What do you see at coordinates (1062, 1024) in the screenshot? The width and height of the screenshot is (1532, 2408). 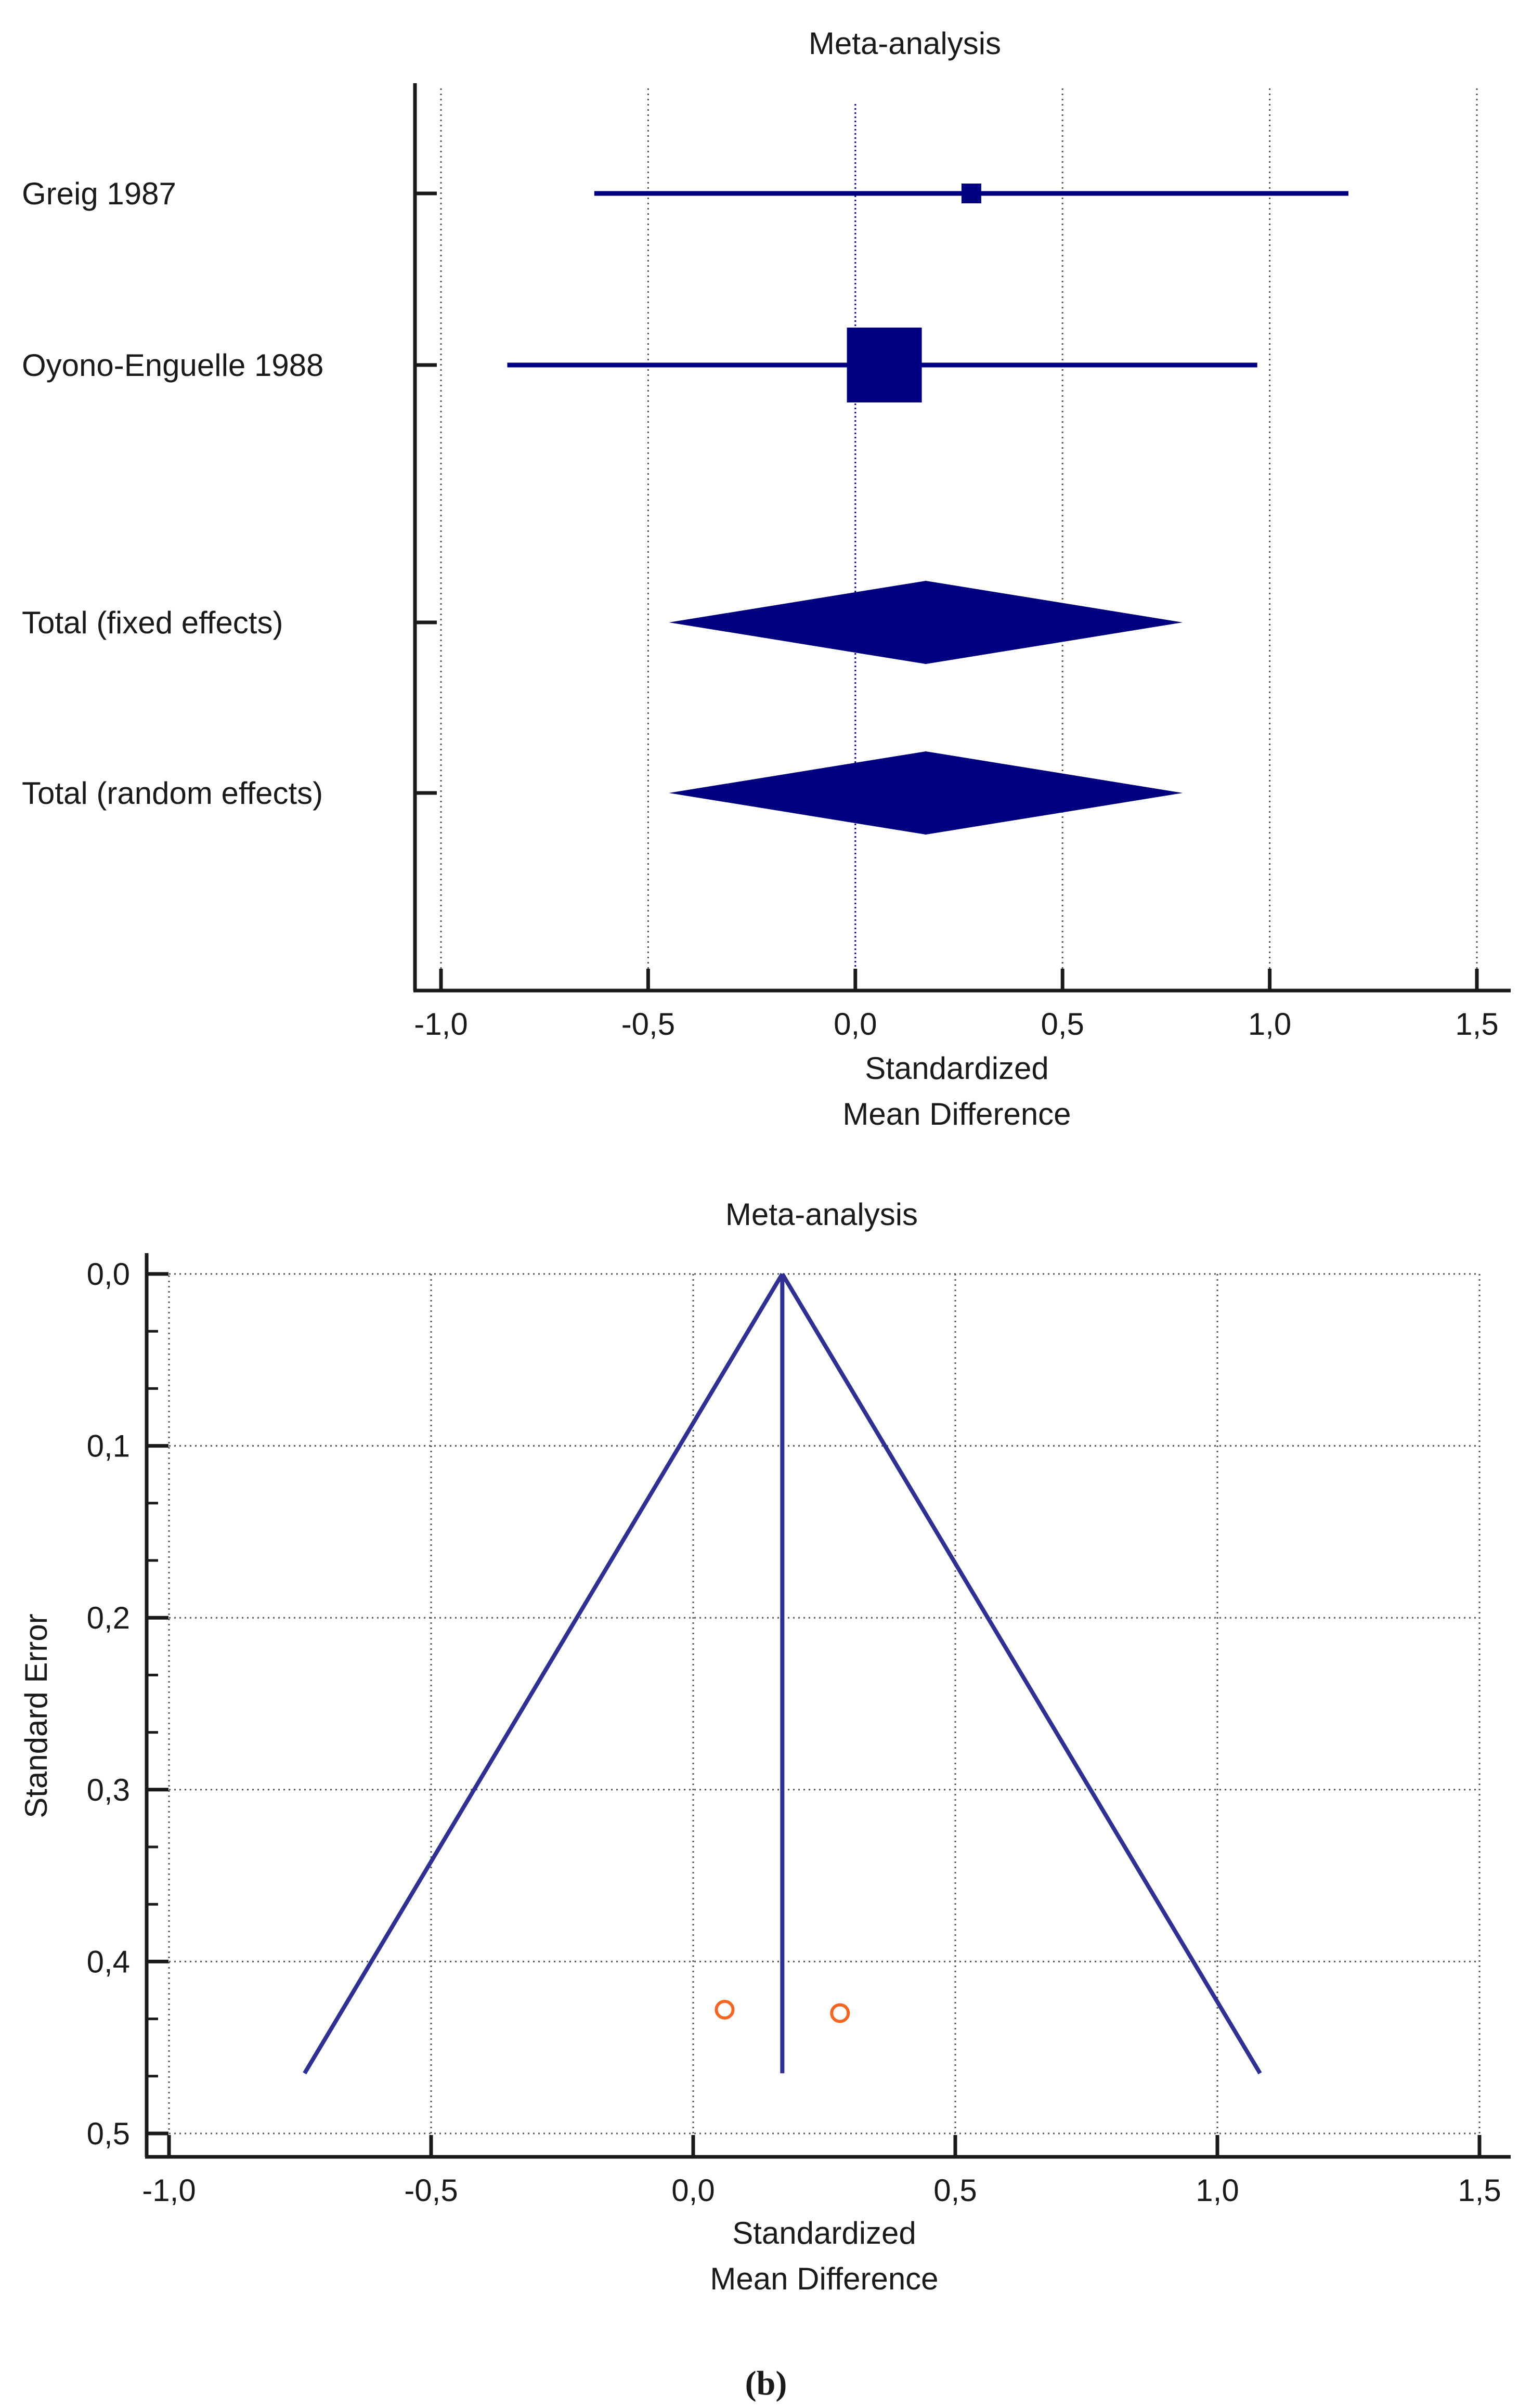 I see `forest-x-tick-label: 0,5` at bounding box center [1062, 1024].